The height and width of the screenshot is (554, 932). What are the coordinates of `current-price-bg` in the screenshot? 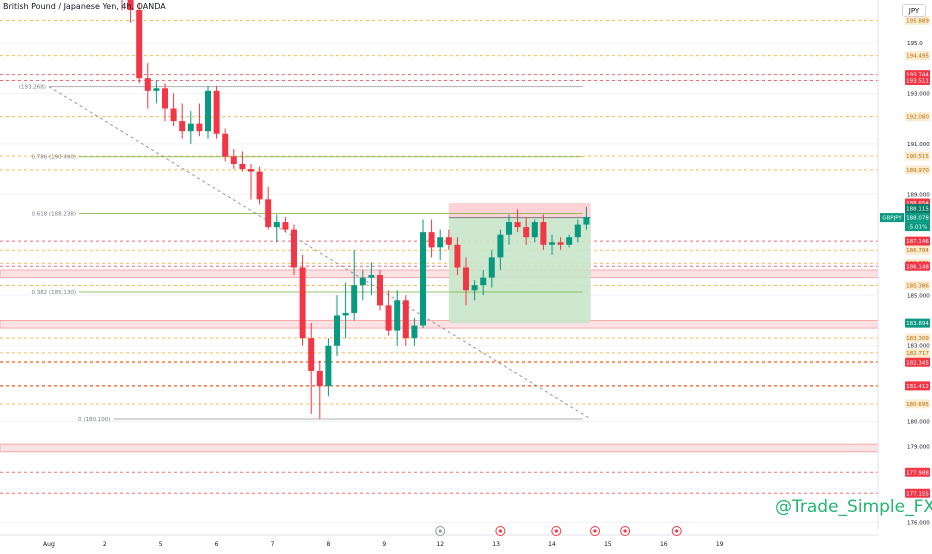 It's located at (917, 218).